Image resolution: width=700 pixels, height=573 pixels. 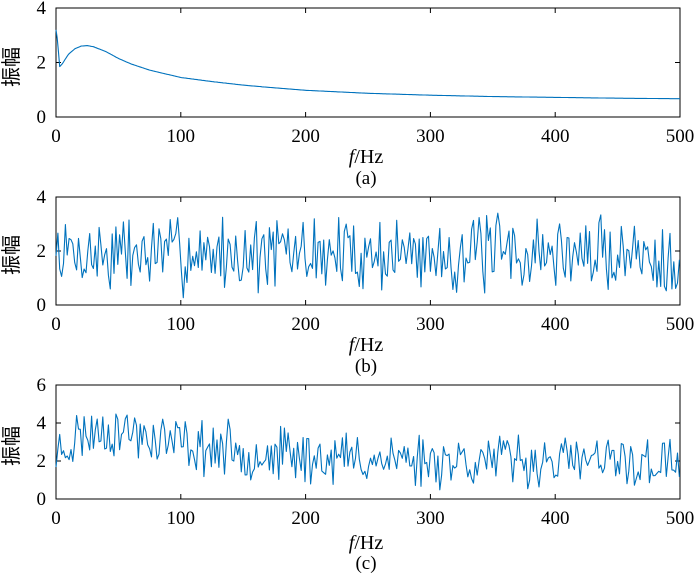 What do you see at coordinates (305, 324) in the screenshot?
I see `panel-b-xtick-label-2: 200` at bounding box center [305, 324].